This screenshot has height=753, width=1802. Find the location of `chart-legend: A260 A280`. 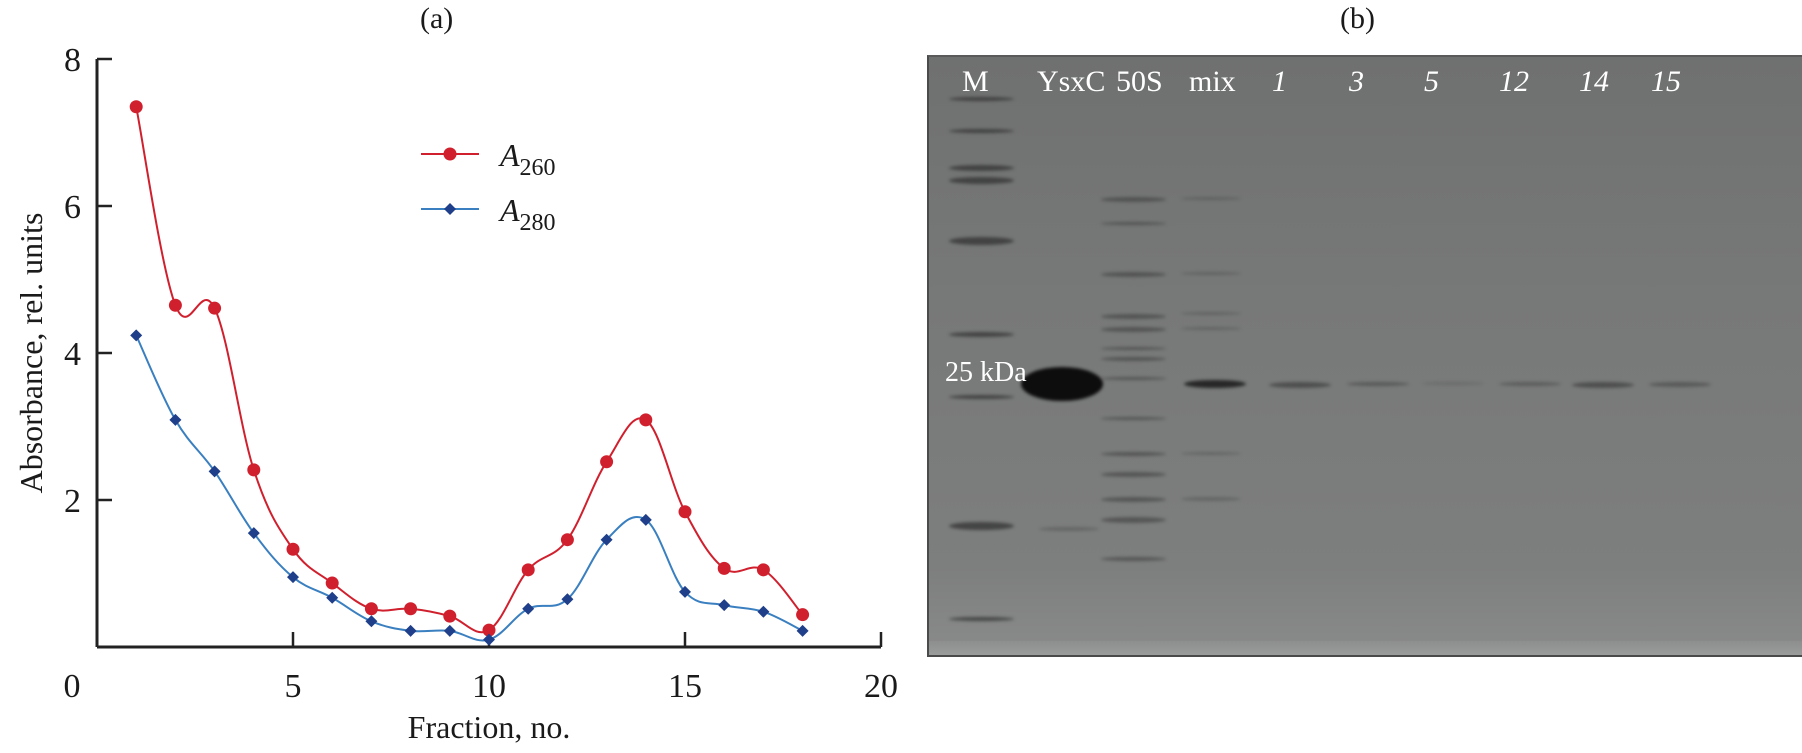

chart-legend: A260 A280 is located at coordinates (488, 186).